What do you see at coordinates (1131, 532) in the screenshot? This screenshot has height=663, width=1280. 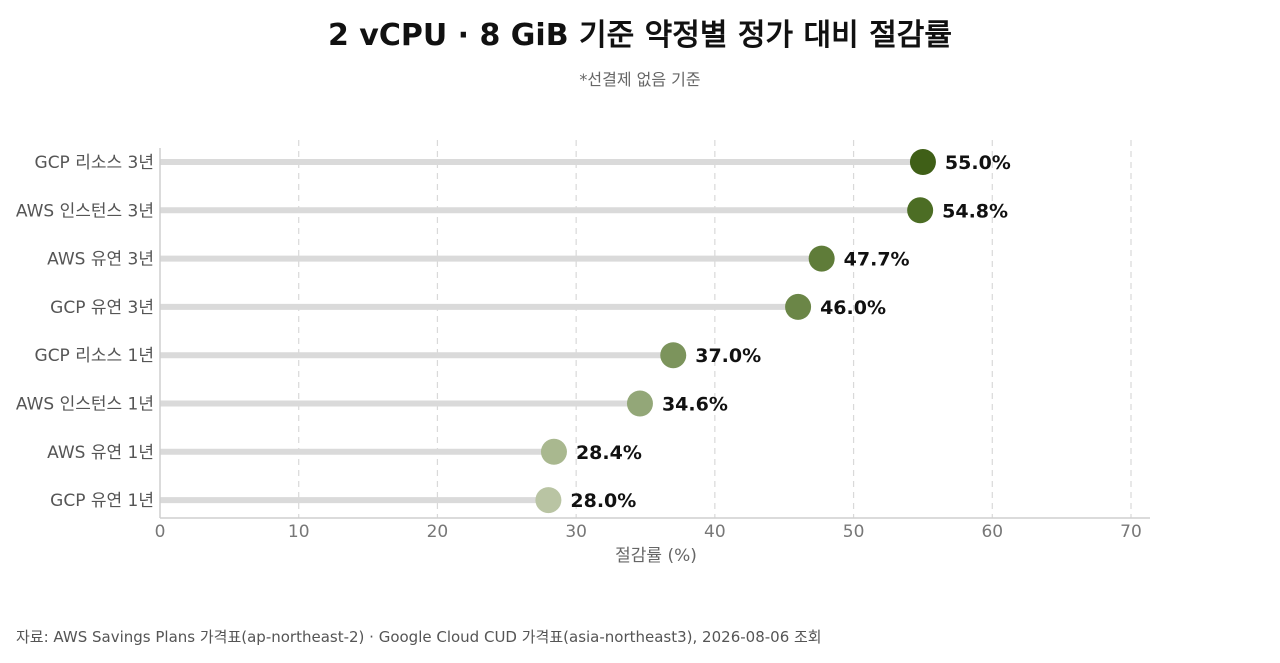 I see `x-tick-label: 70` at bounding box center [1131, 532].